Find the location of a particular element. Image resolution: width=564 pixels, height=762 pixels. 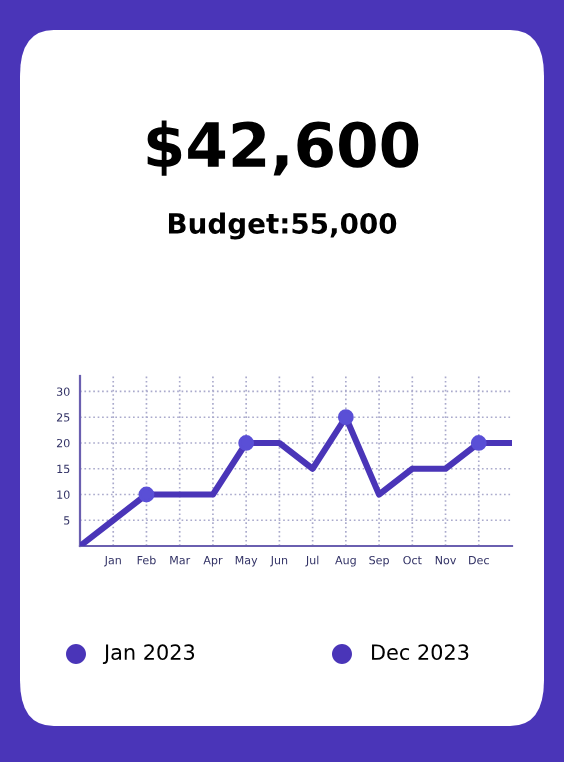

chart-subtitle: Budget:55,000 is located at coordinates (282, 226).